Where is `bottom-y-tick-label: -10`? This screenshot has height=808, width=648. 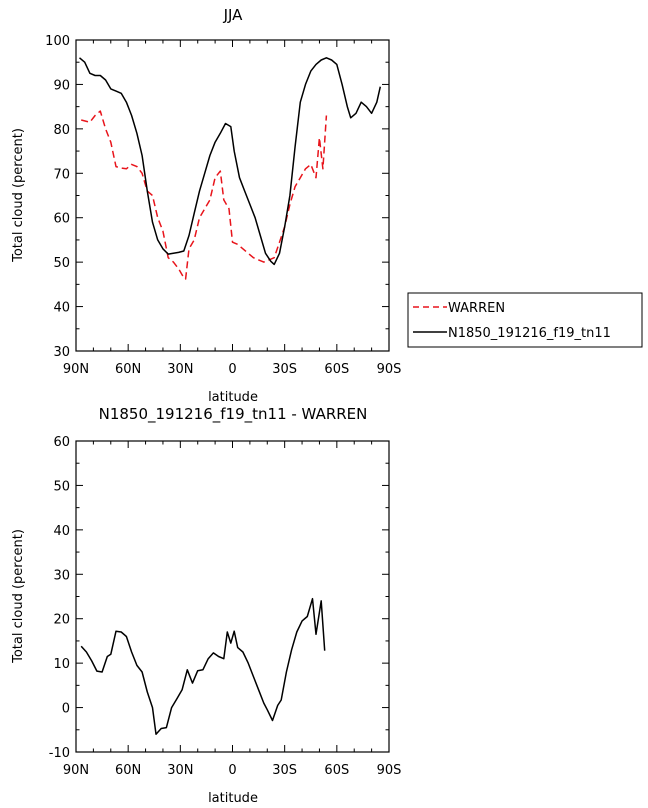 bottom-y-tick-label: -10 is located at coordinates (59, 753).